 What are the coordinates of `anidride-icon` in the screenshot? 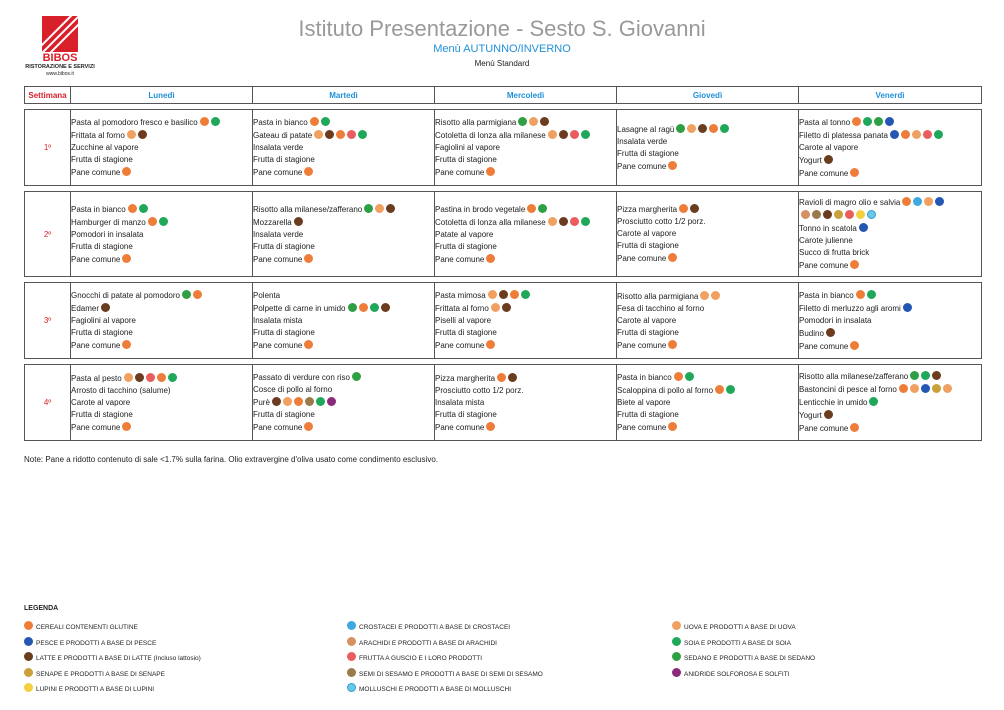 It's located at (331, 401).